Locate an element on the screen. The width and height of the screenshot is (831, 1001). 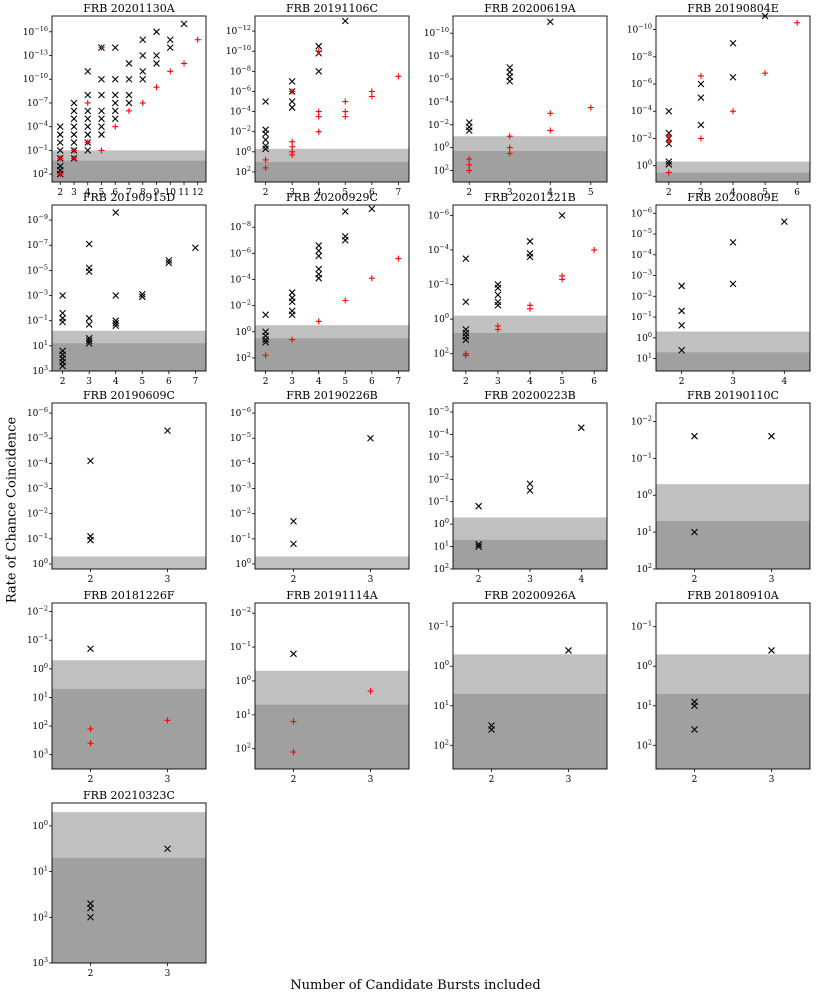
chart-title: FRB 20200619A is located at coordinates (530, 8).